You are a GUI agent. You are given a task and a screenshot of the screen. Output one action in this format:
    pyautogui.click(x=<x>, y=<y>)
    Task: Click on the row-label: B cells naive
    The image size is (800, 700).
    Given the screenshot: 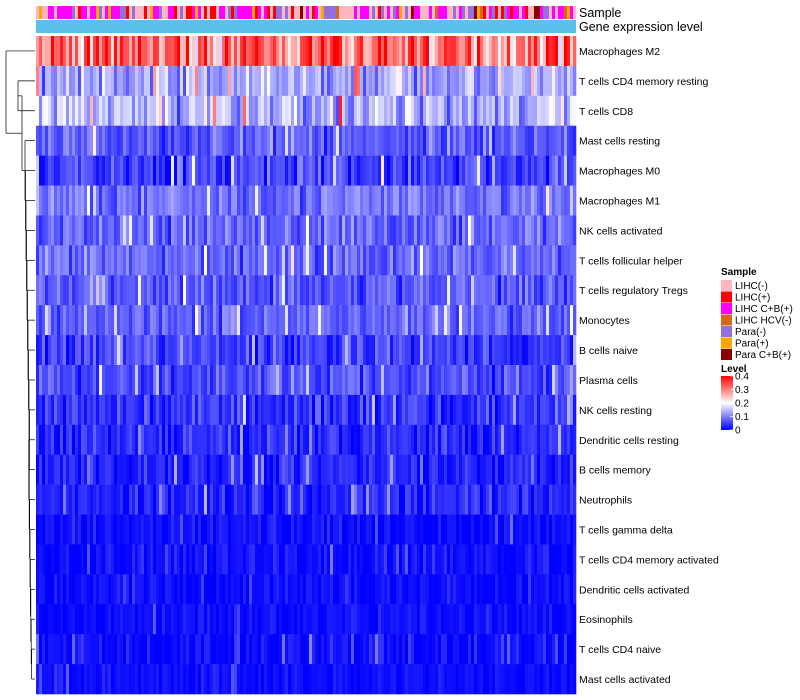 What is the action you would take?
    pyautogui.click(x=608, y=351)
    